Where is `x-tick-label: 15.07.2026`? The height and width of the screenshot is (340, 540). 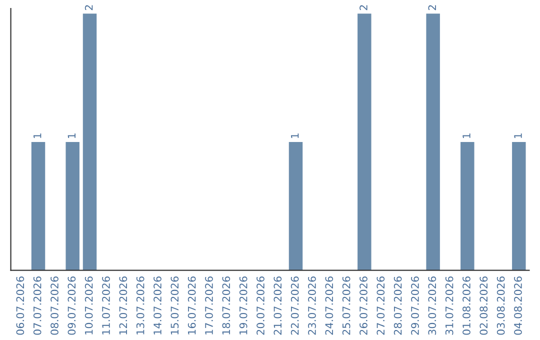
x-tick-label: 15.07.2026 is located at coordinates (174, 305).